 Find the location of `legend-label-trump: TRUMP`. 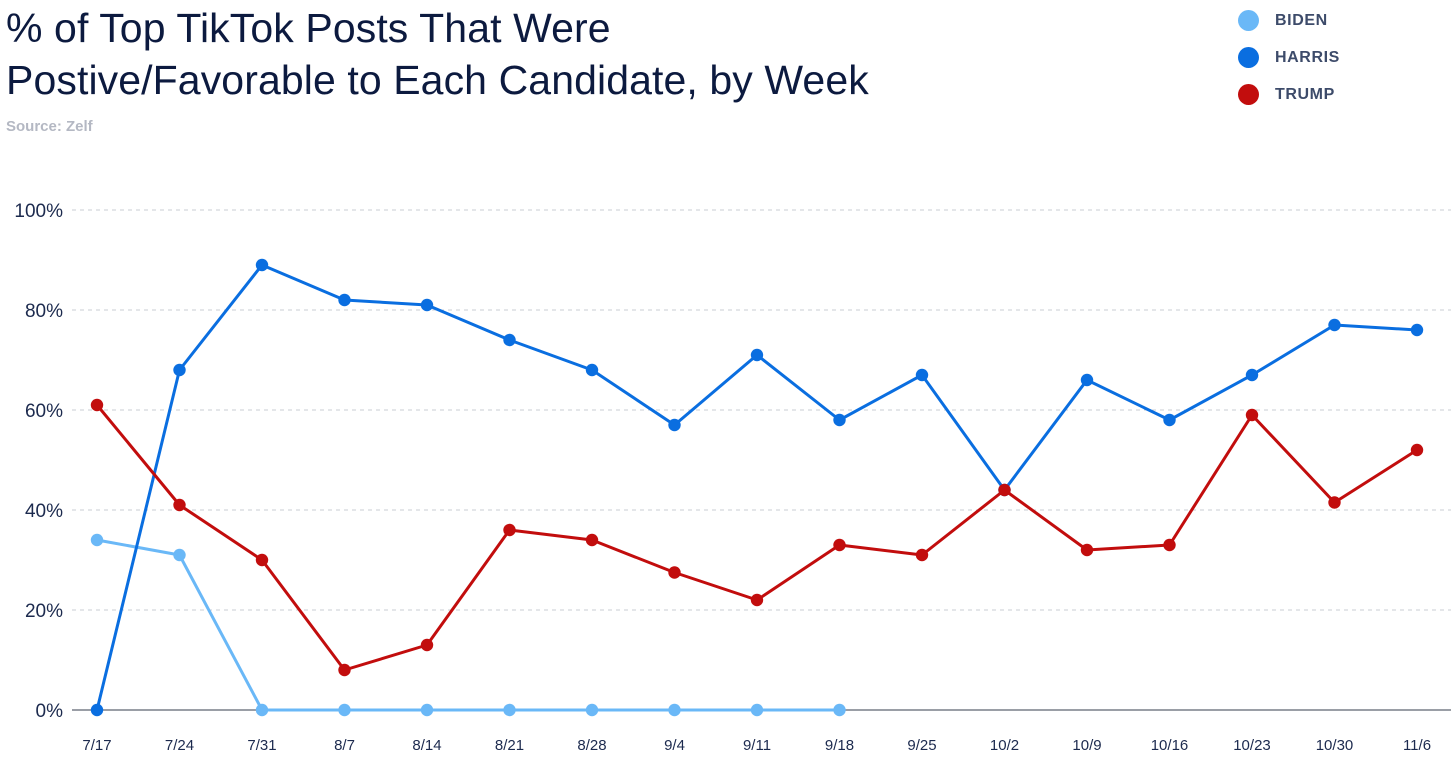

legend-label-trump: TRUMP is located at coordinates (1305, 94).